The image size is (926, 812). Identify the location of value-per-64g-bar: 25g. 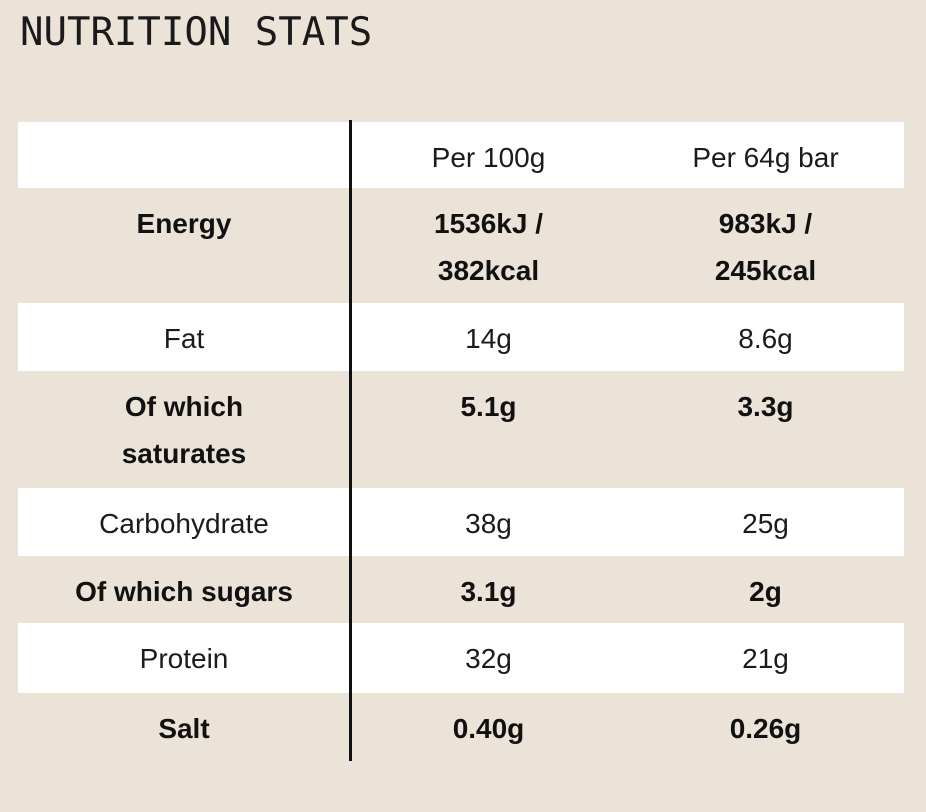
(765, 523).